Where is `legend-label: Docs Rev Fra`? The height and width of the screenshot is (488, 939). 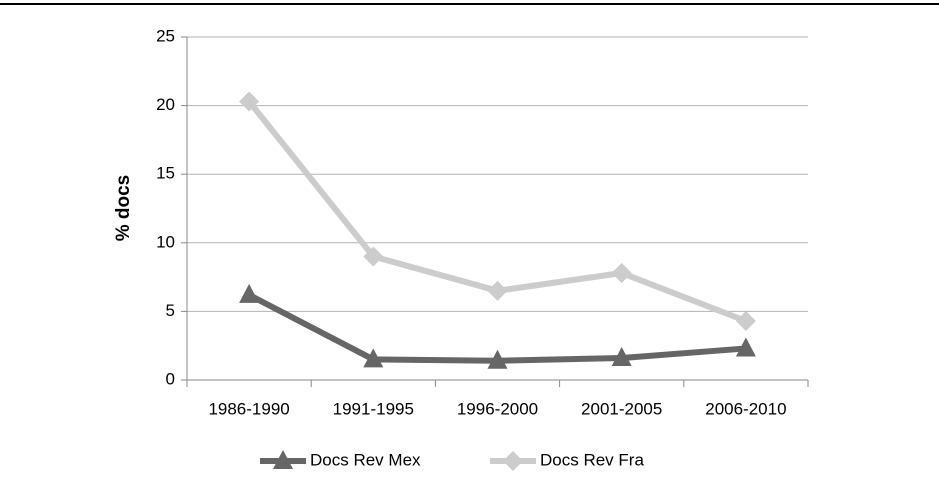 legend-label: Docs Rev Fra is located at coordinates (592, 459).